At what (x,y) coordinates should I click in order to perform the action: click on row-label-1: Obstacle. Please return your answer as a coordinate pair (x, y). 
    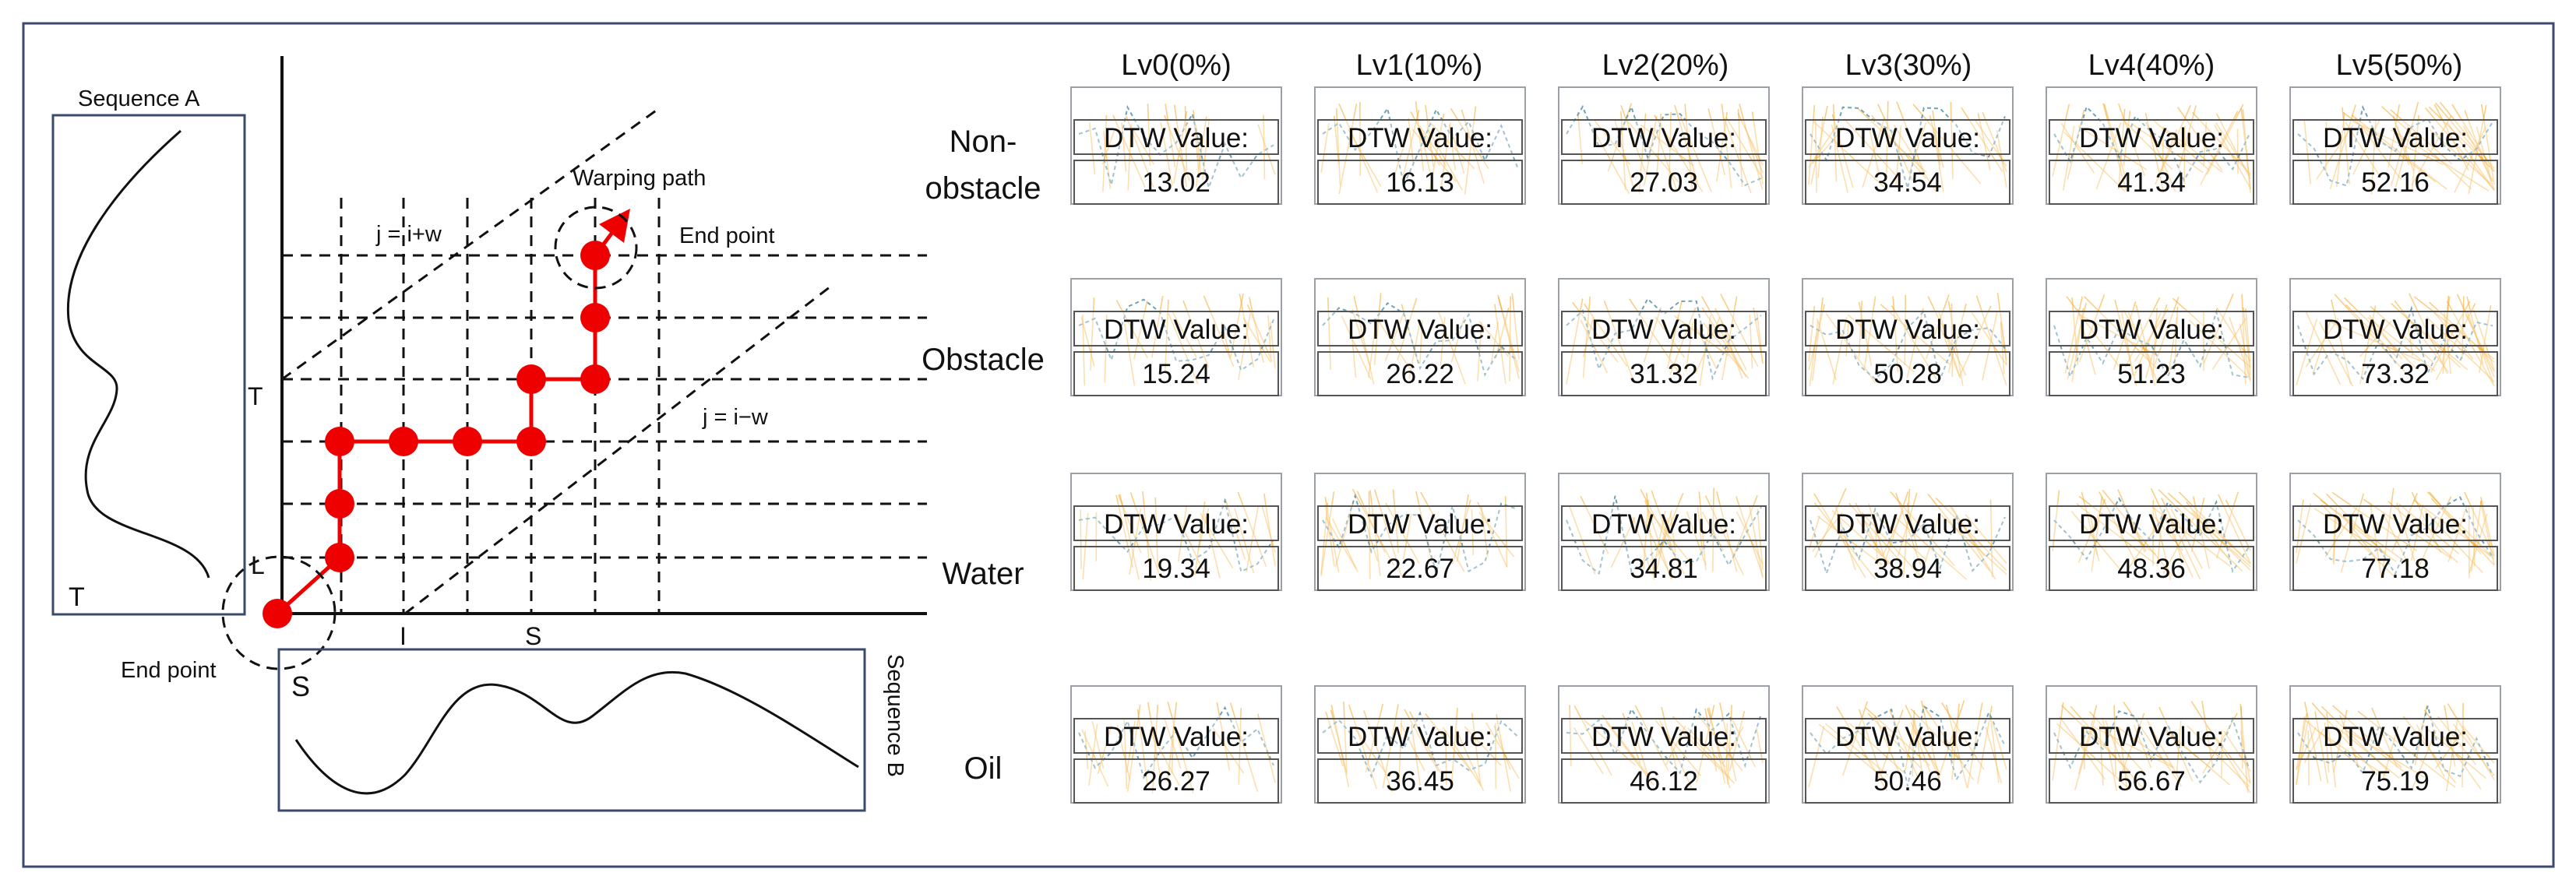
    Looking at the image, I should click on (984, 360).